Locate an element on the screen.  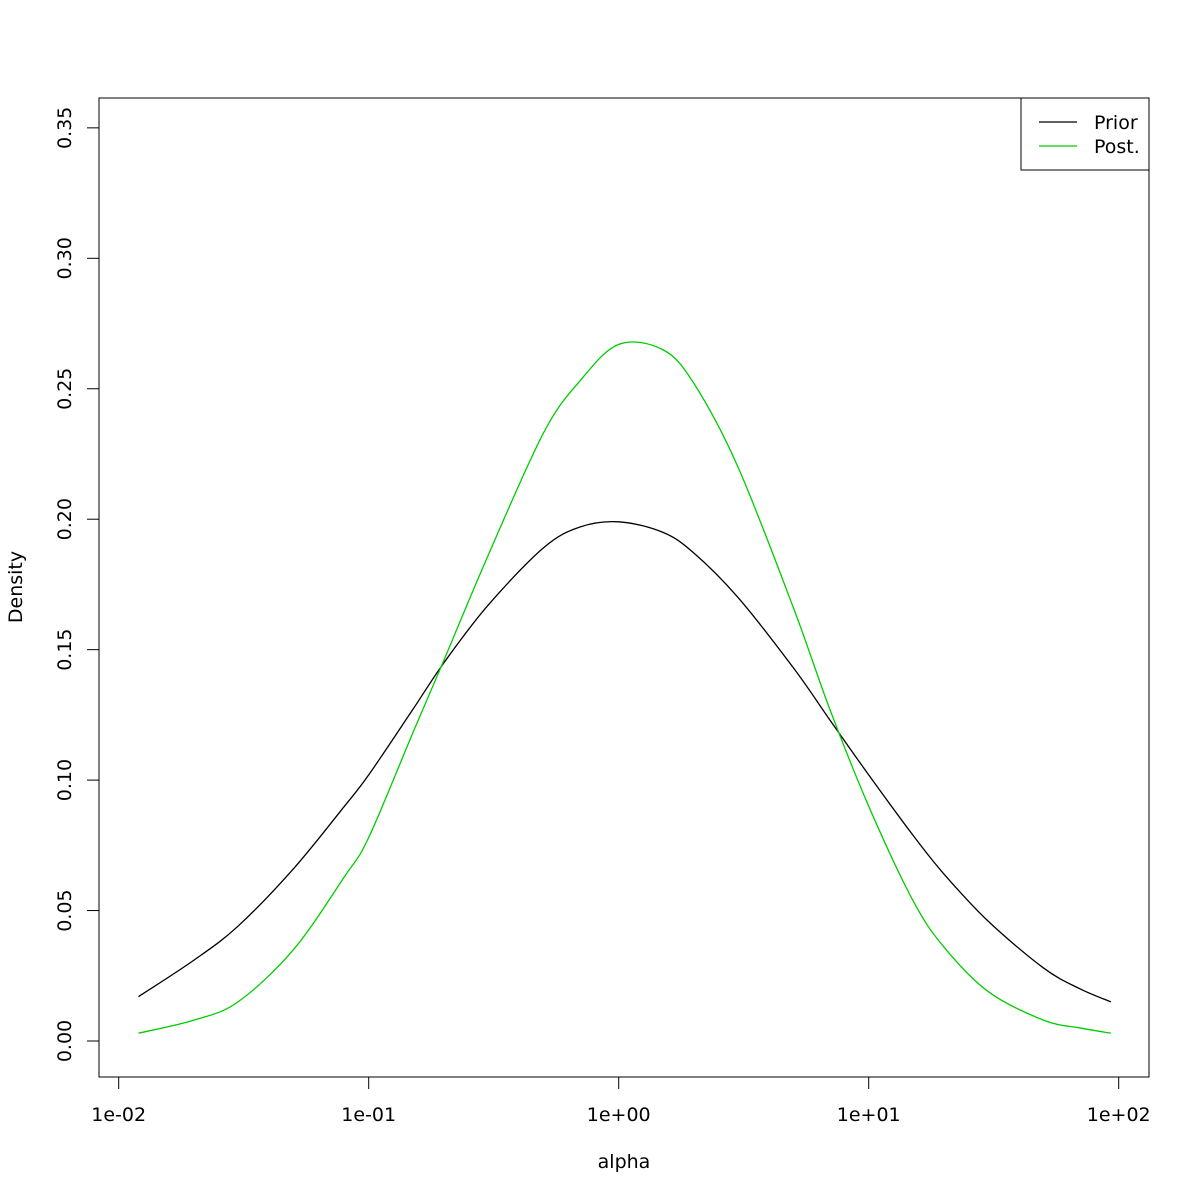
y-tick-label: 0.35 is located at coordinates (65, 128).